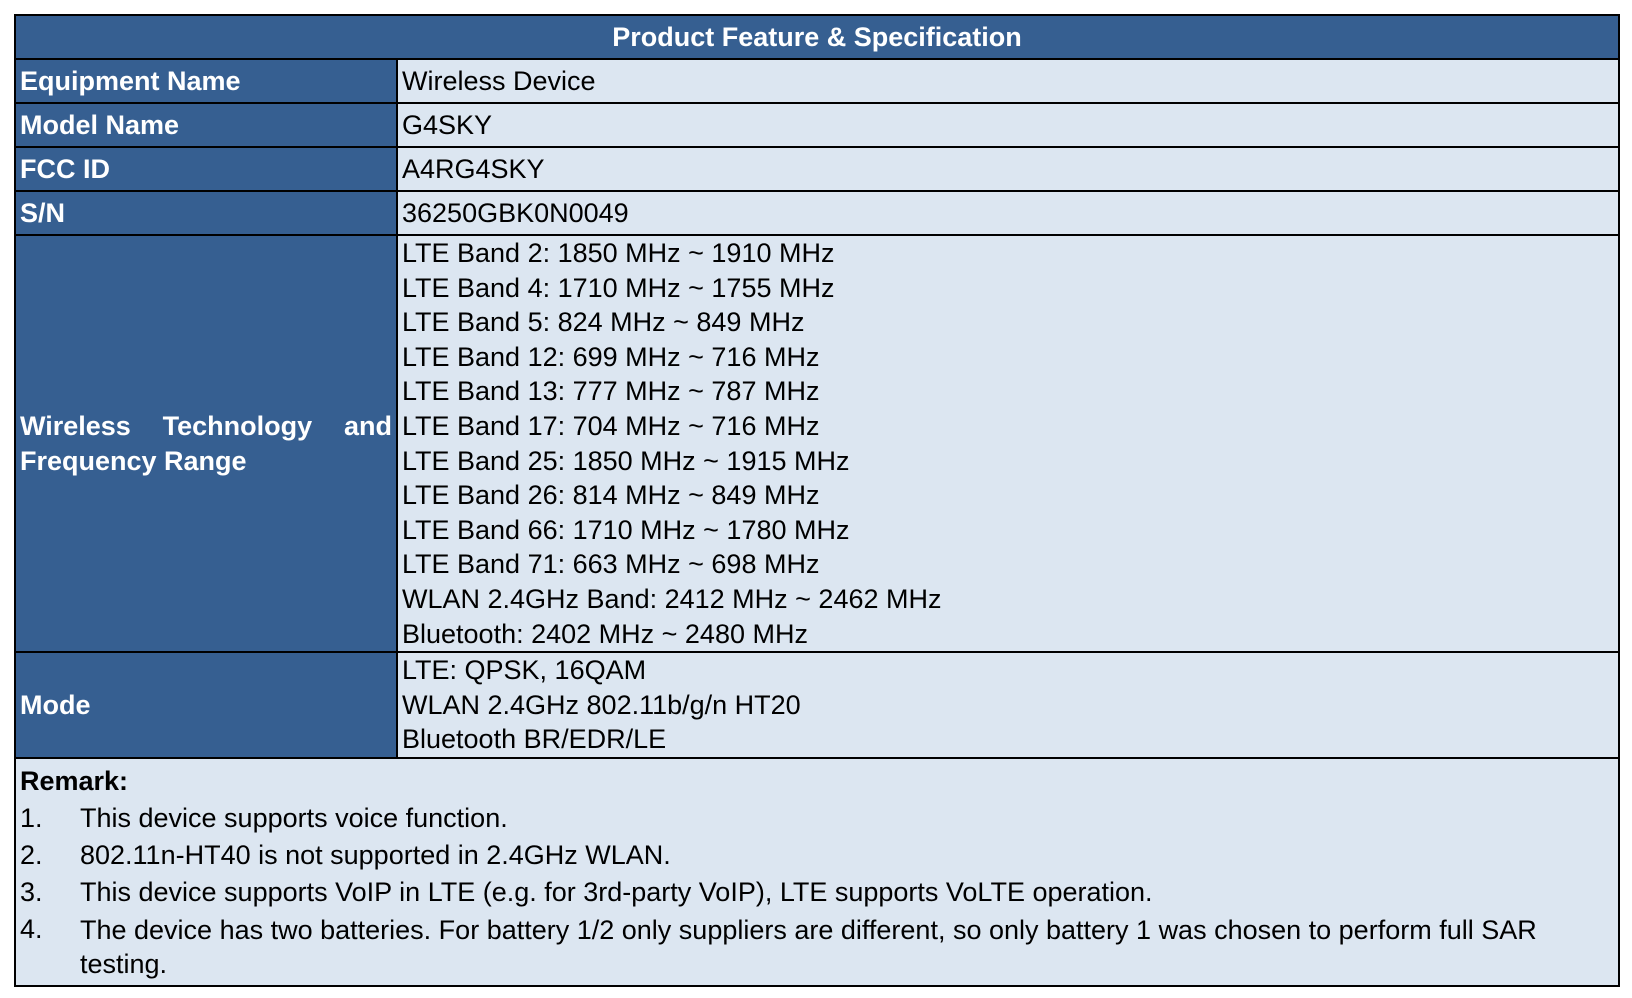 The height and width of the screenshot is (998, 1632). Describe the element at coordinates (524, 670) in the screenshot. I see `mode-line: LTE: QPSK, 16QAM` at that location.